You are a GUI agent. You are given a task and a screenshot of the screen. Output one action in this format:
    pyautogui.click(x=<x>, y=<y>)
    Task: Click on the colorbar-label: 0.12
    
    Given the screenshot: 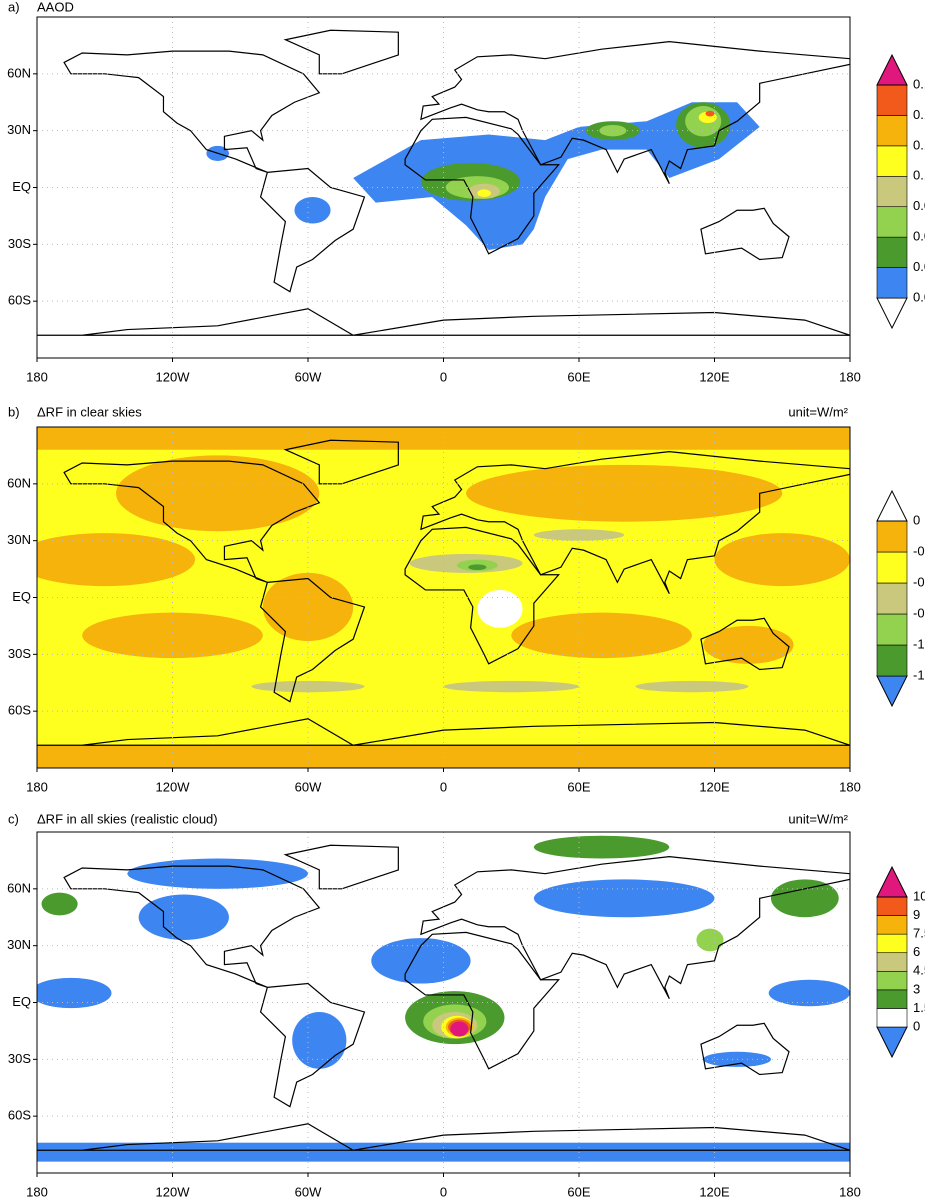 What is the action you would take?
    pyautogui.click(x=919, y=144)
    